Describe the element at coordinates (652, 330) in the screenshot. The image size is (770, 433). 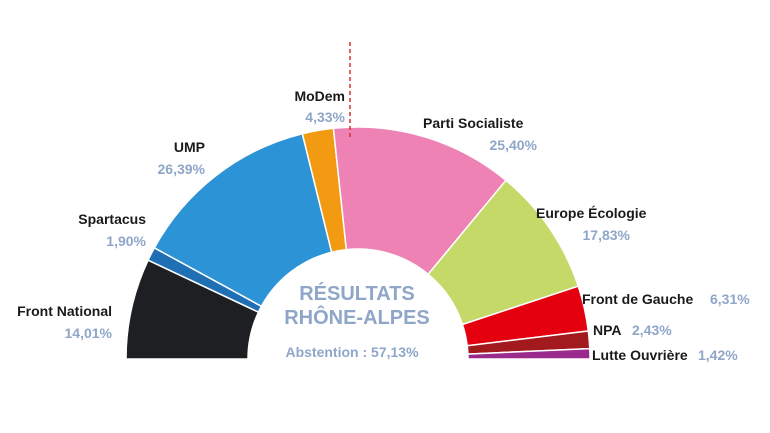
I see `label-value-npa: 2,43%` at that location.